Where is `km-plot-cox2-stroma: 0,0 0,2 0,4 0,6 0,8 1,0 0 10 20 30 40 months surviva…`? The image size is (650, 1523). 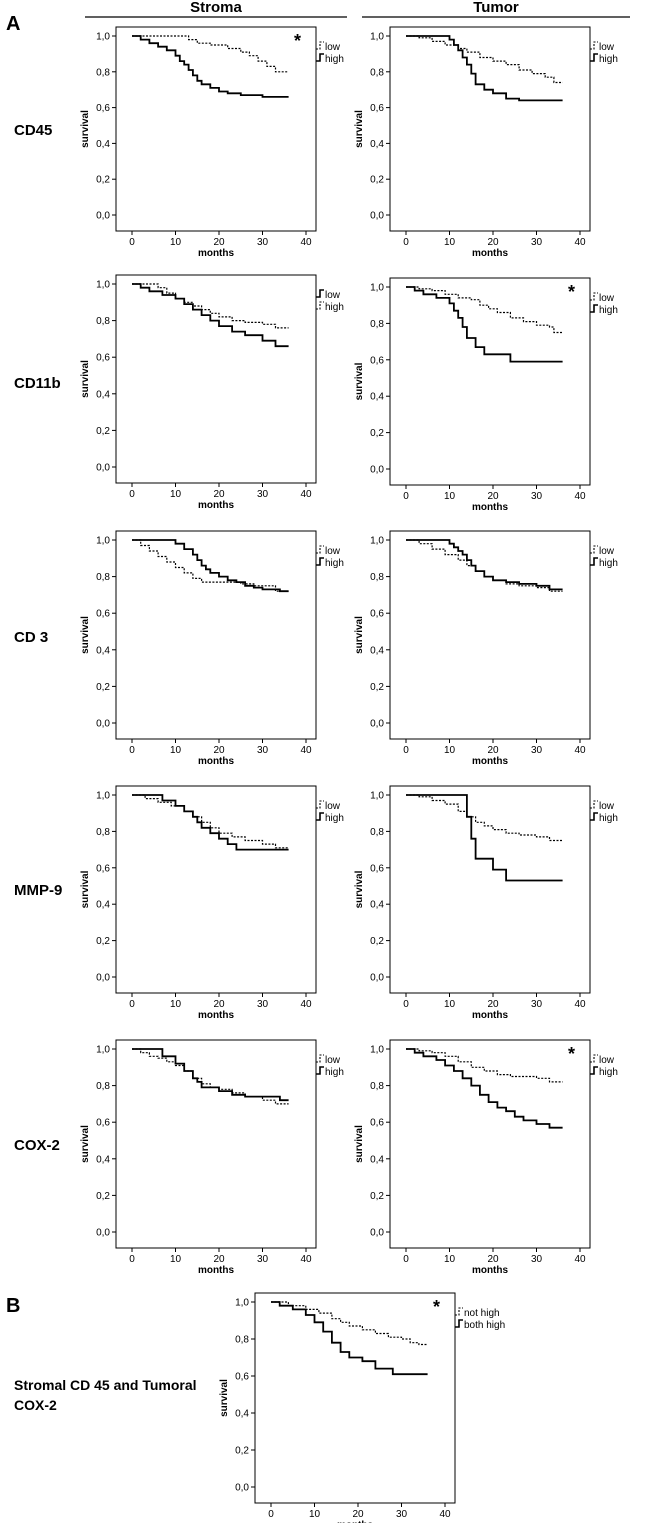
km-plot-cox2-stroma: 0,0 0,2 0,4 0,6 0,8 1,0 0 10 20 30 40 months surviva… is located at coordinates (212, 1157).